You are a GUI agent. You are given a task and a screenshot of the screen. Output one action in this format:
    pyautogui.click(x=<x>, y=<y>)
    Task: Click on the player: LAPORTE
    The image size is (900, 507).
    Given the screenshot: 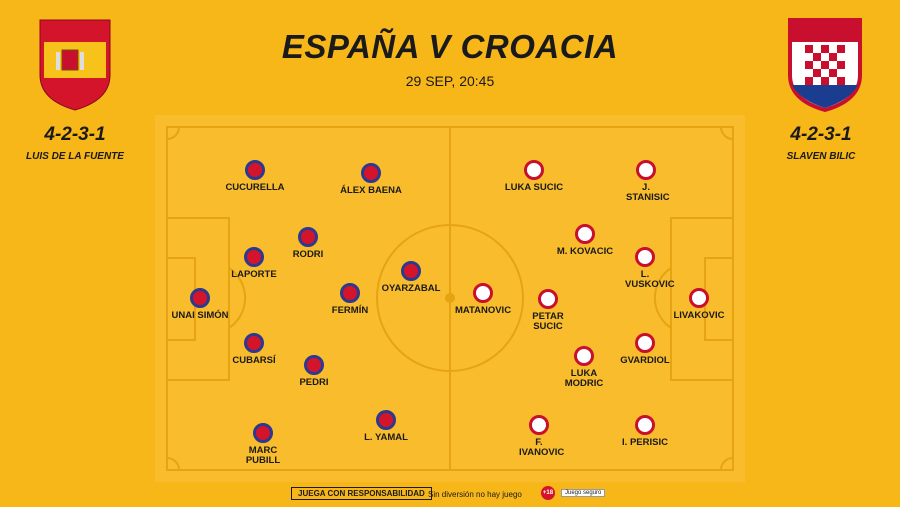 What is the action you would take?
    pyautogui.click(x=254, y=263)
    